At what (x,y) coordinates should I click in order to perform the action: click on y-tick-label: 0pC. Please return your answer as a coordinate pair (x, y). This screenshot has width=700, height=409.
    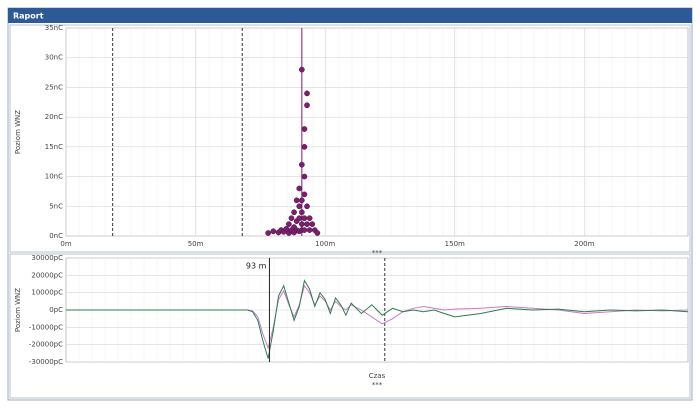
    Looking at the image, I should click on (56, 310).